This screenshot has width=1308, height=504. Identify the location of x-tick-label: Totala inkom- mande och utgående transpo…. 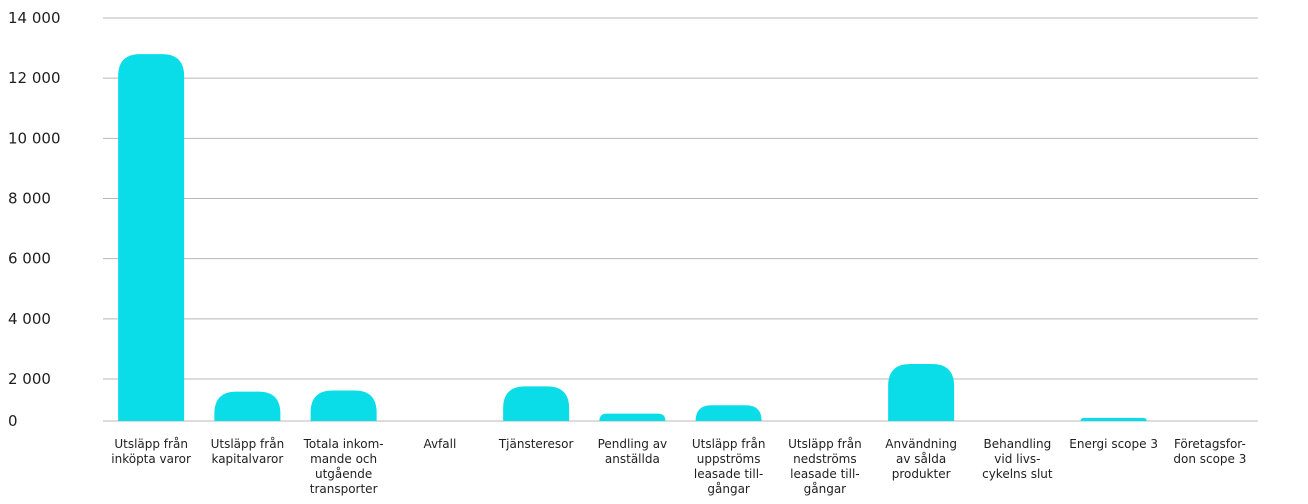
(343, 466).